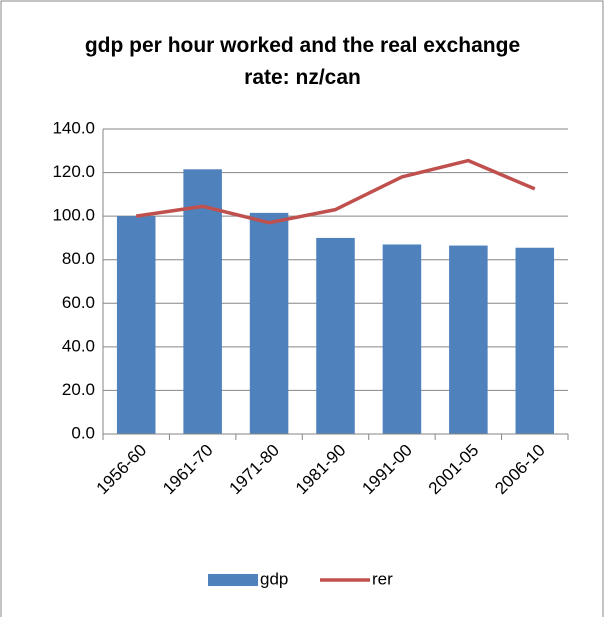  I want to click on y-tick-label: 120.0, so click(73, 171).